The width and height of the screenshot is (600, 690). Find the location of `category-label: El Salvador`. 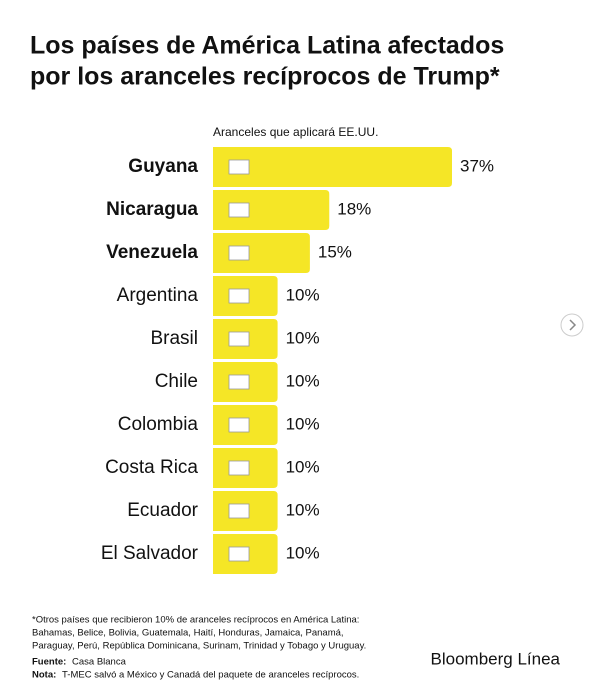

category-label: El Salvador is located at coordinates (150, 553).